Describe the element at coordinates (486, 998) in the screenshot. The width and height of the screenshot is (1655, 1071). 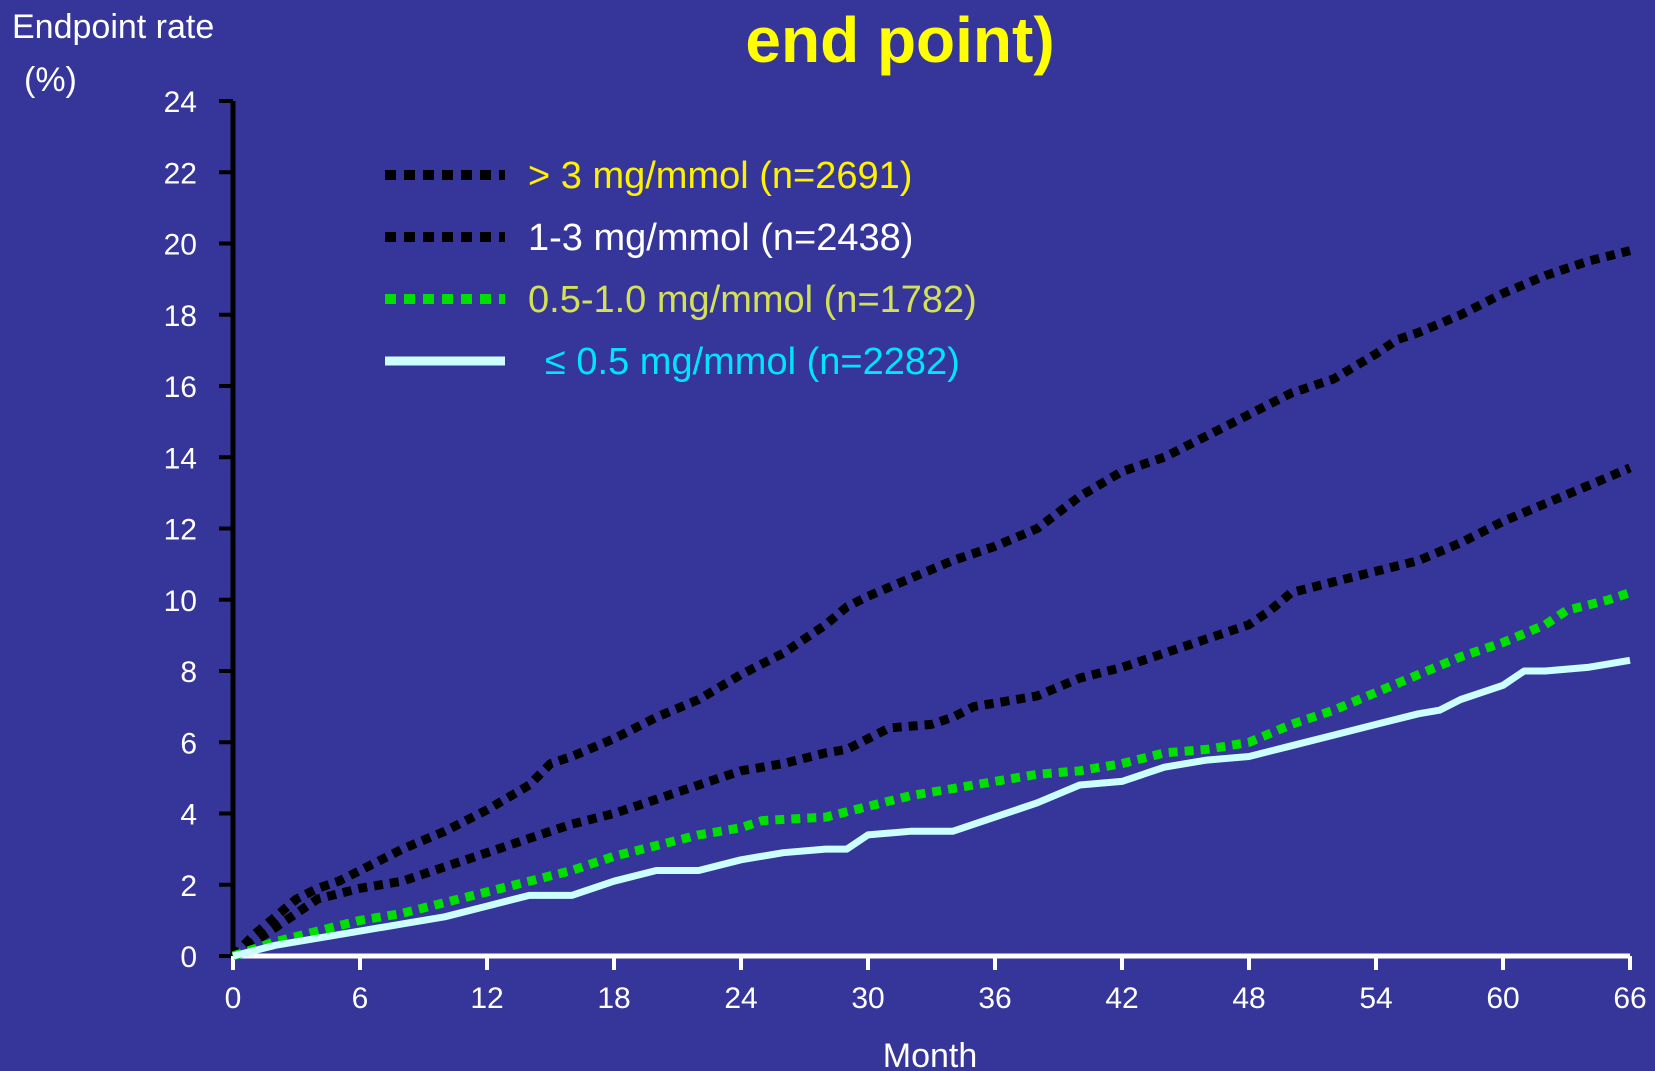
I see `x-tick-label: 12` at that location.